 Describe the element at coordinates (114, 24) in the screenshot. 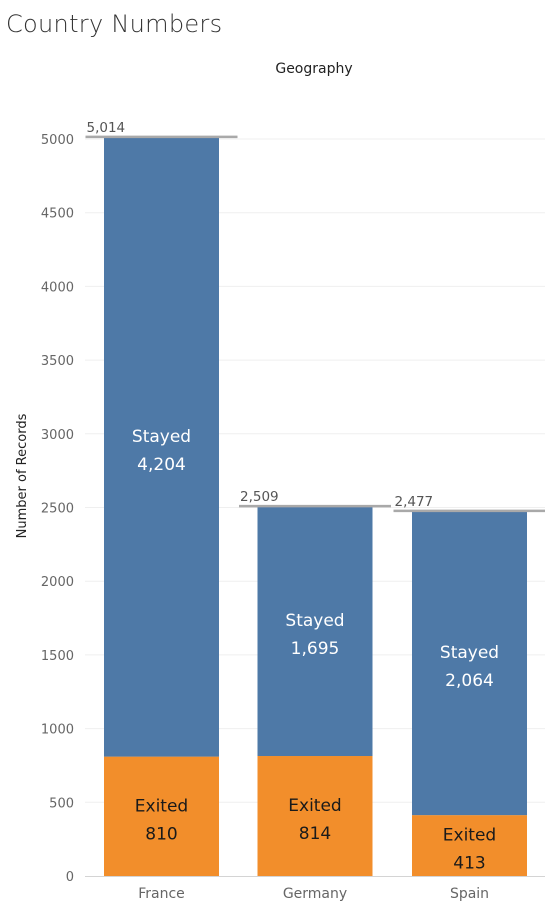

I see `chart-title: Country Numbers` at that location.